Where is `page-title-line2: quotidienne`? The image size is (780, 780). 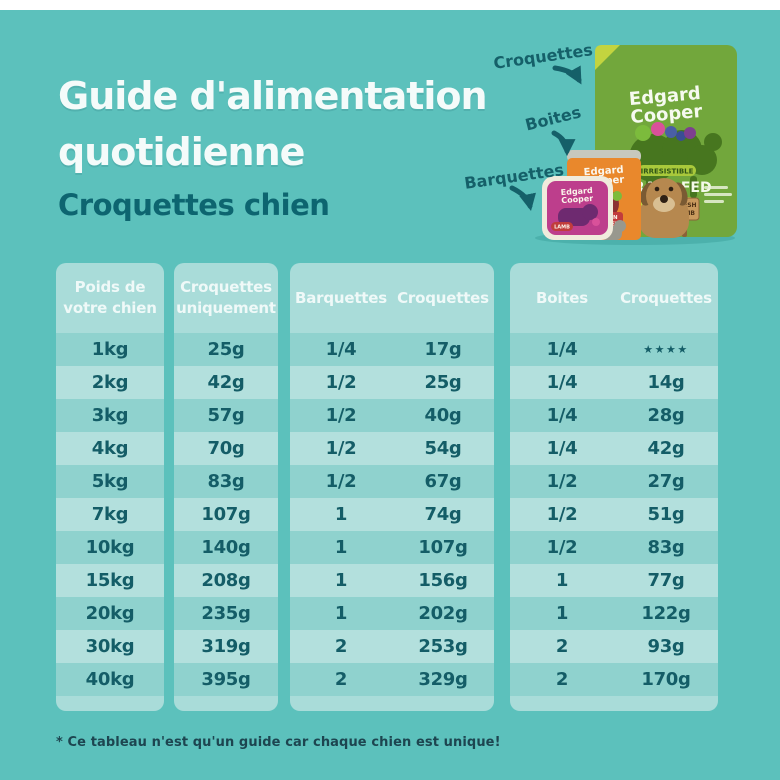
page-title-line2: quotidienne is located at coordinates (181, 152).